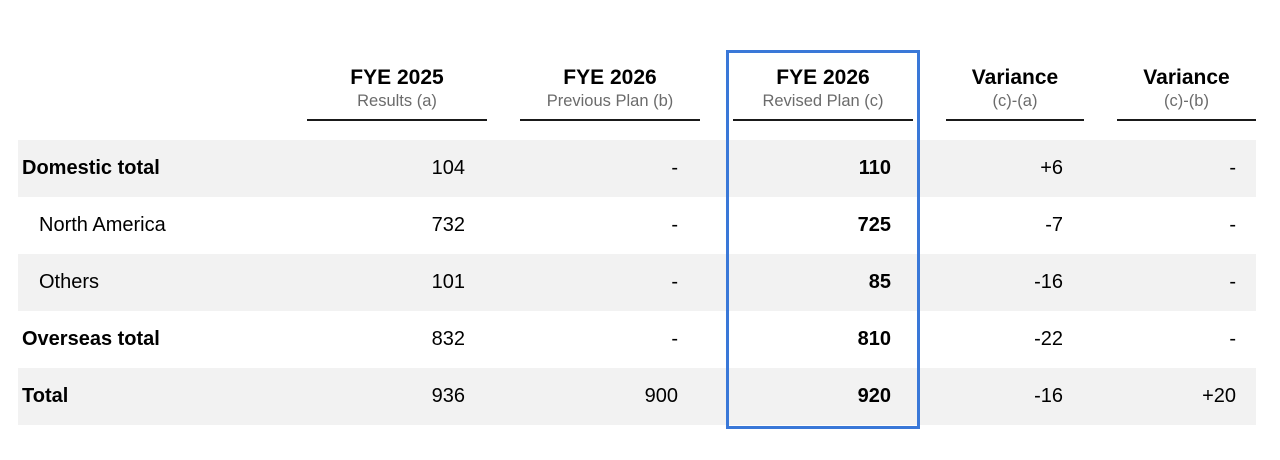 The image size is (1280, 460). Describe the element at coordinates (448, 282) in the screenshot. I see `value-fye2025: 101` at that location.